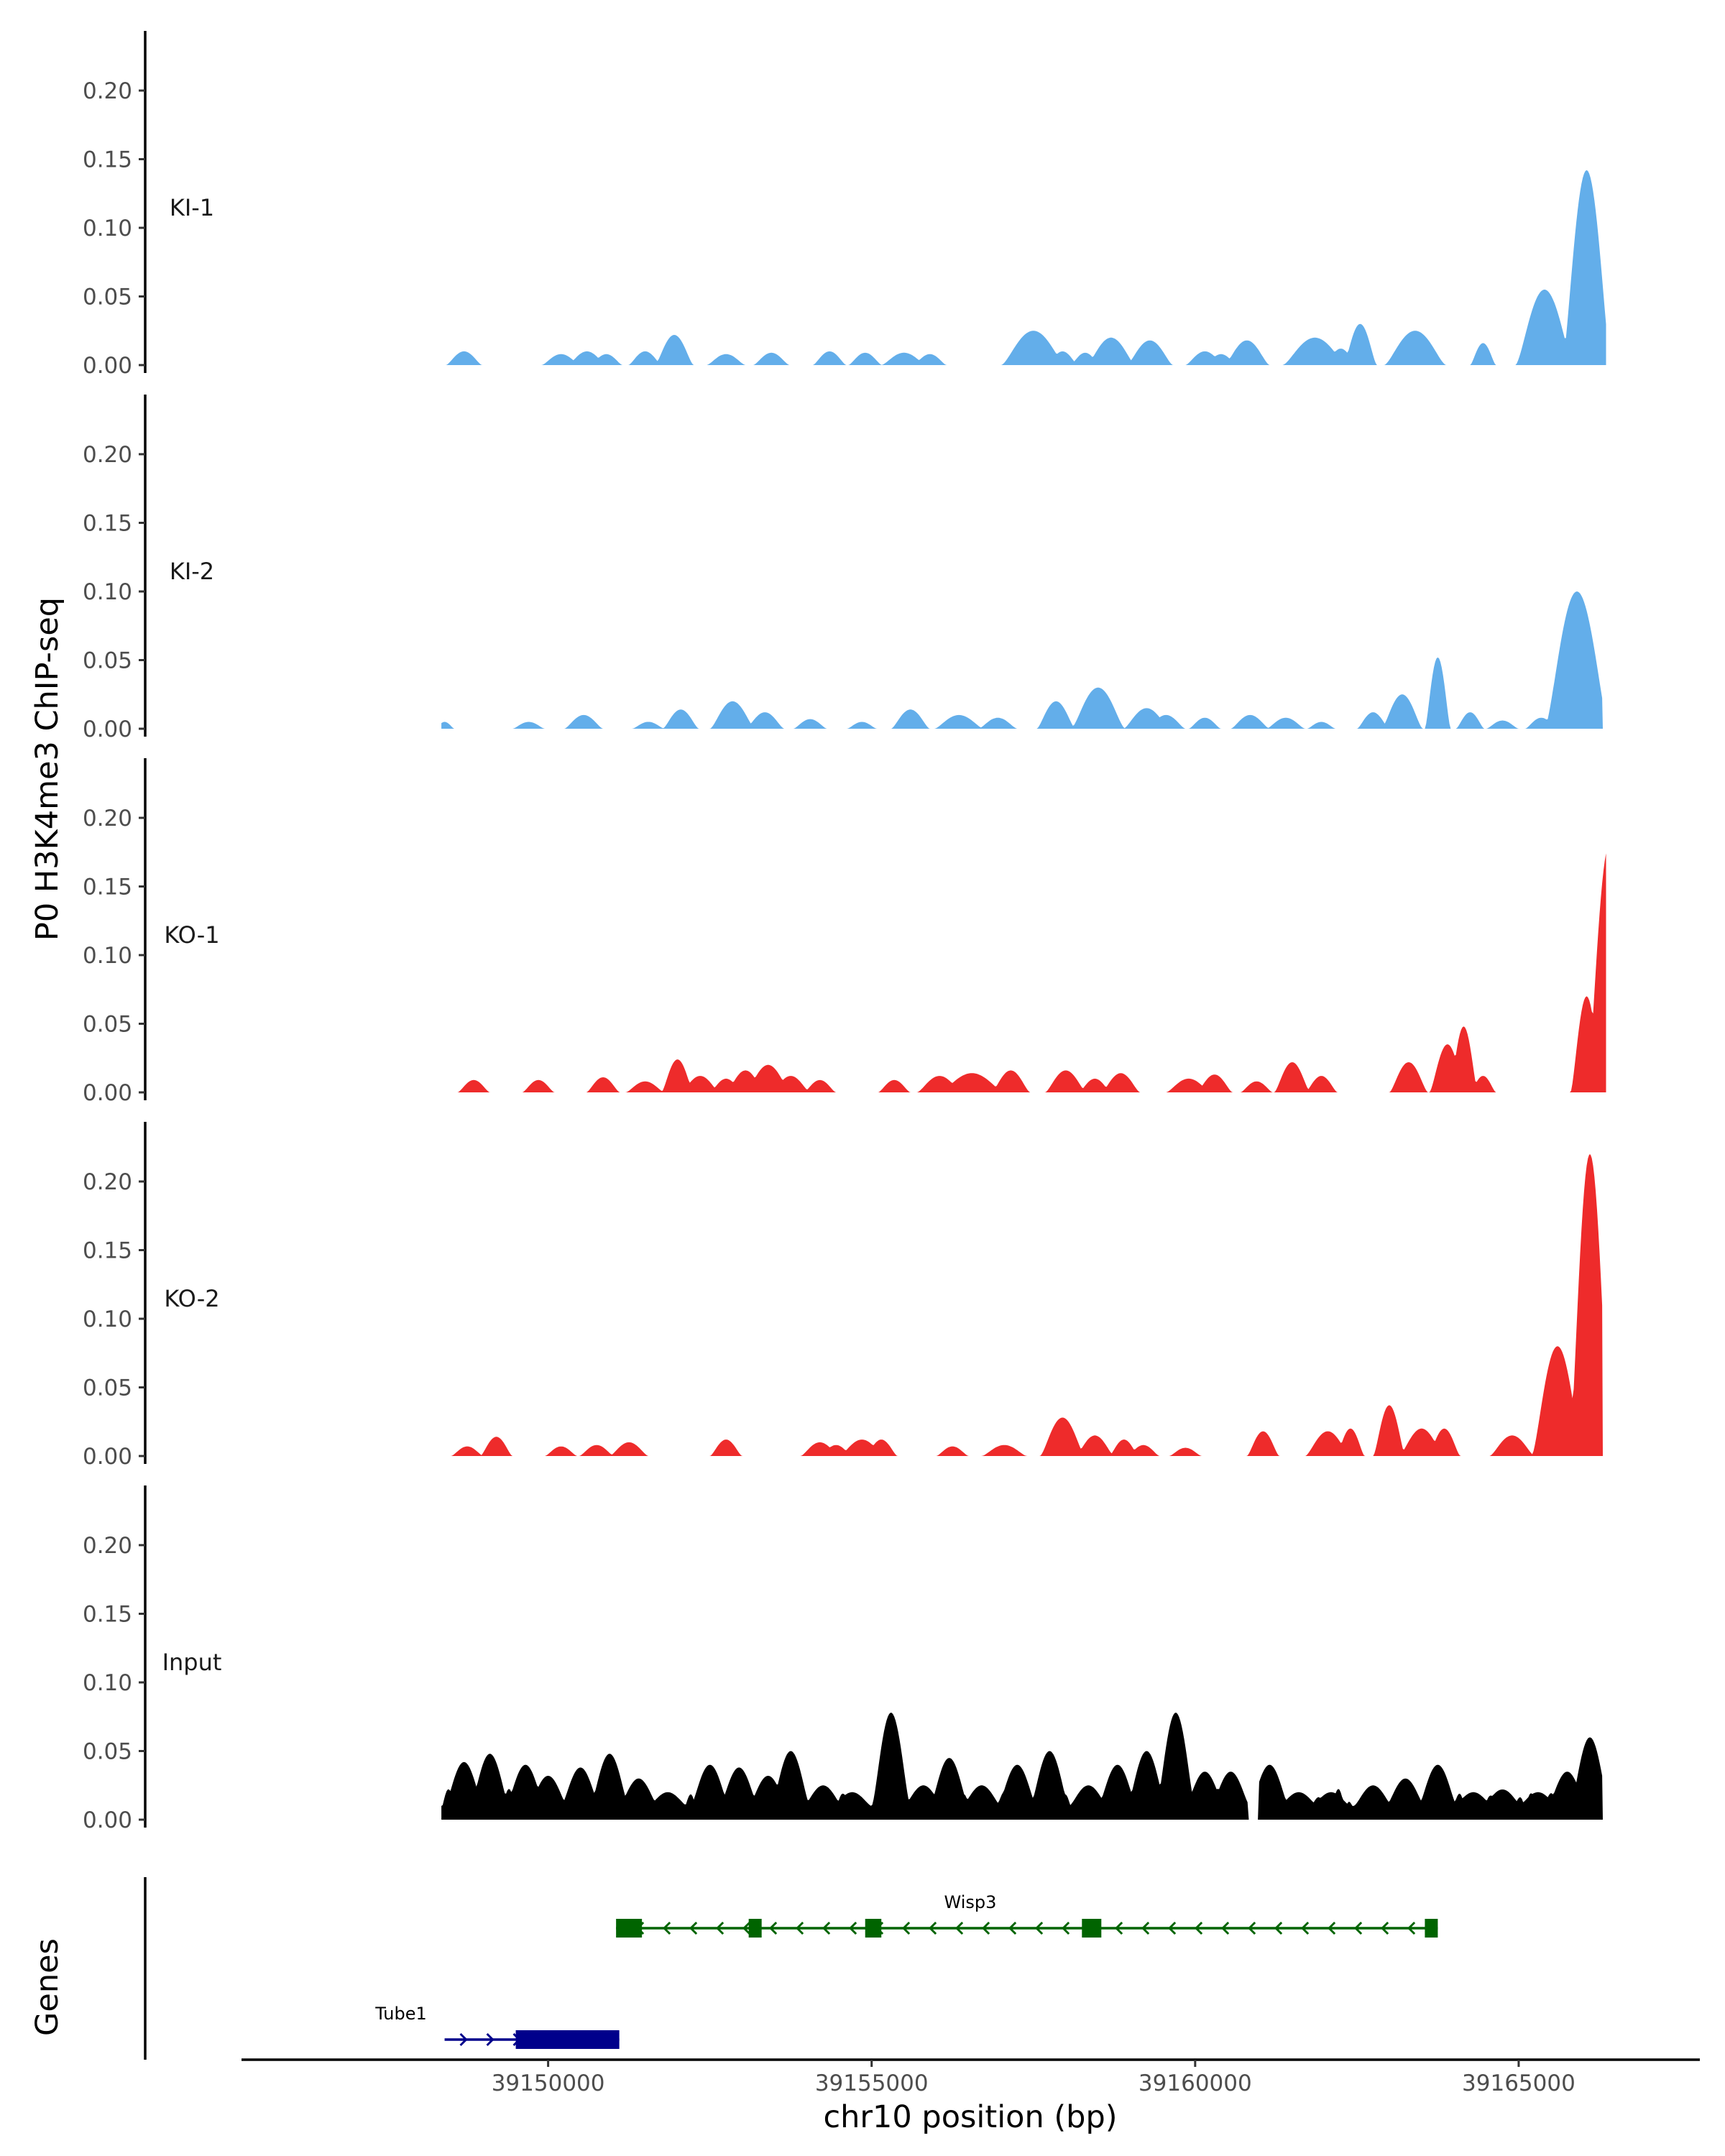 The height and width of the screenshot is (2156, 1725). I want to click on x-tick-label: 39165000, so click(1519, 2083).